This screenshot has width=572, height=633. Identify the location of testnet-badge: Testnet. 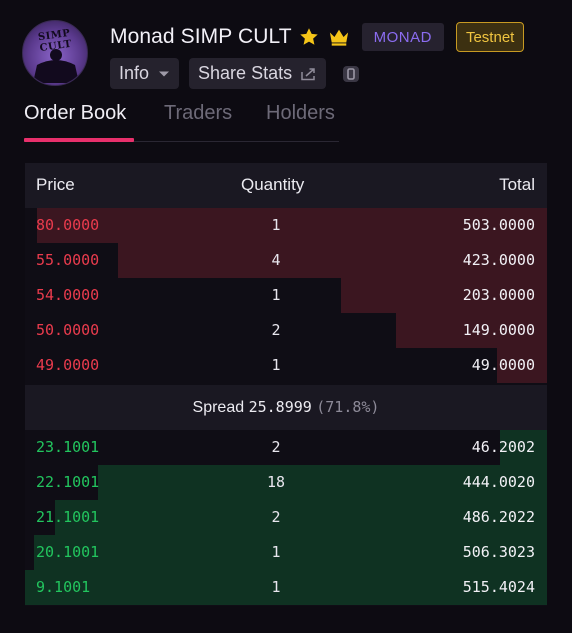
(490, 37).